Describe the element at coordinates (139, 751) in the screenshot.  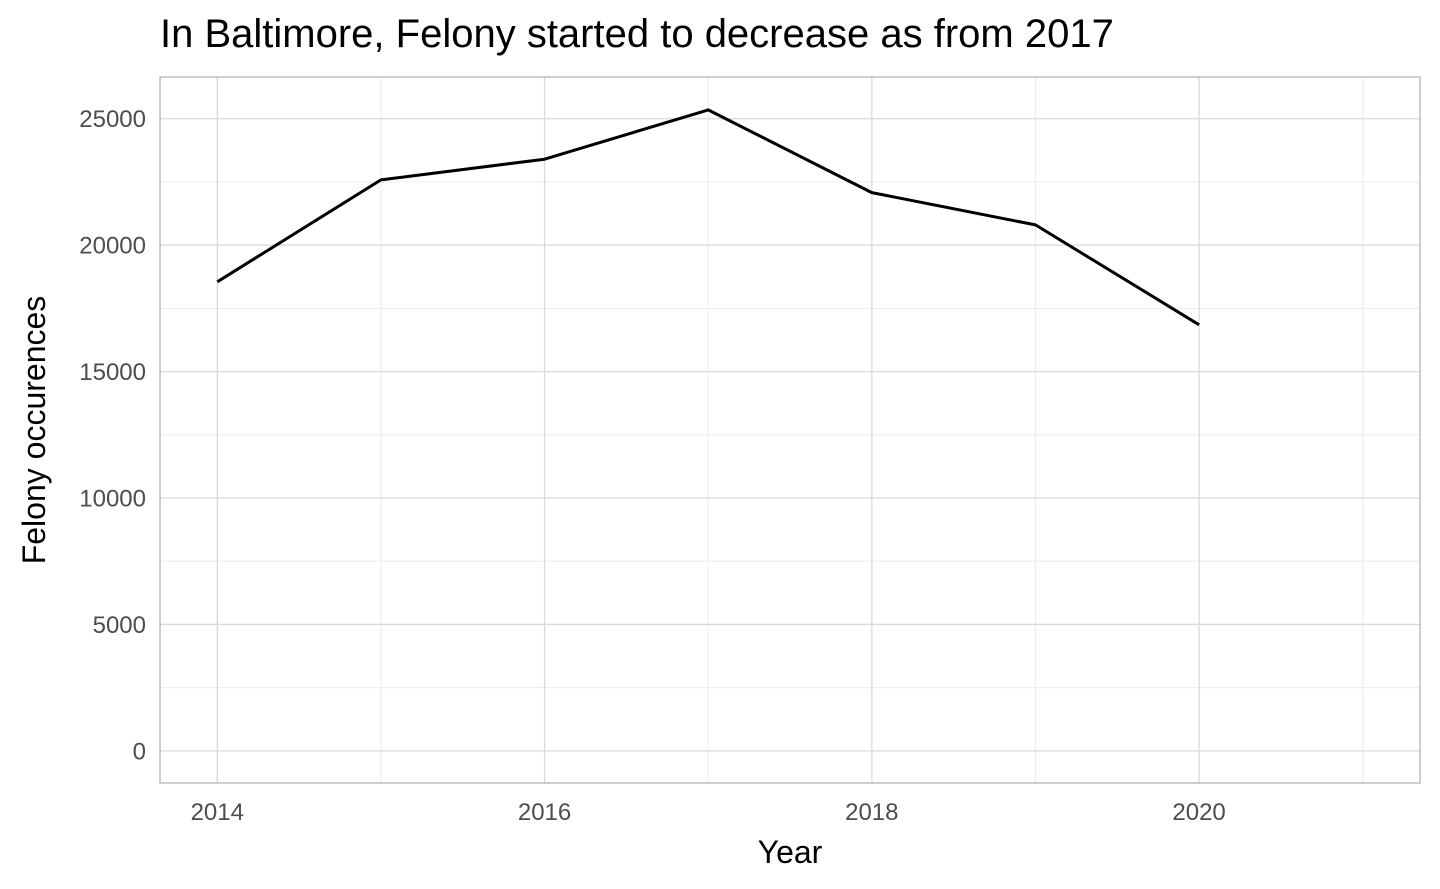
I see `y-tick-label: 0` at that location.